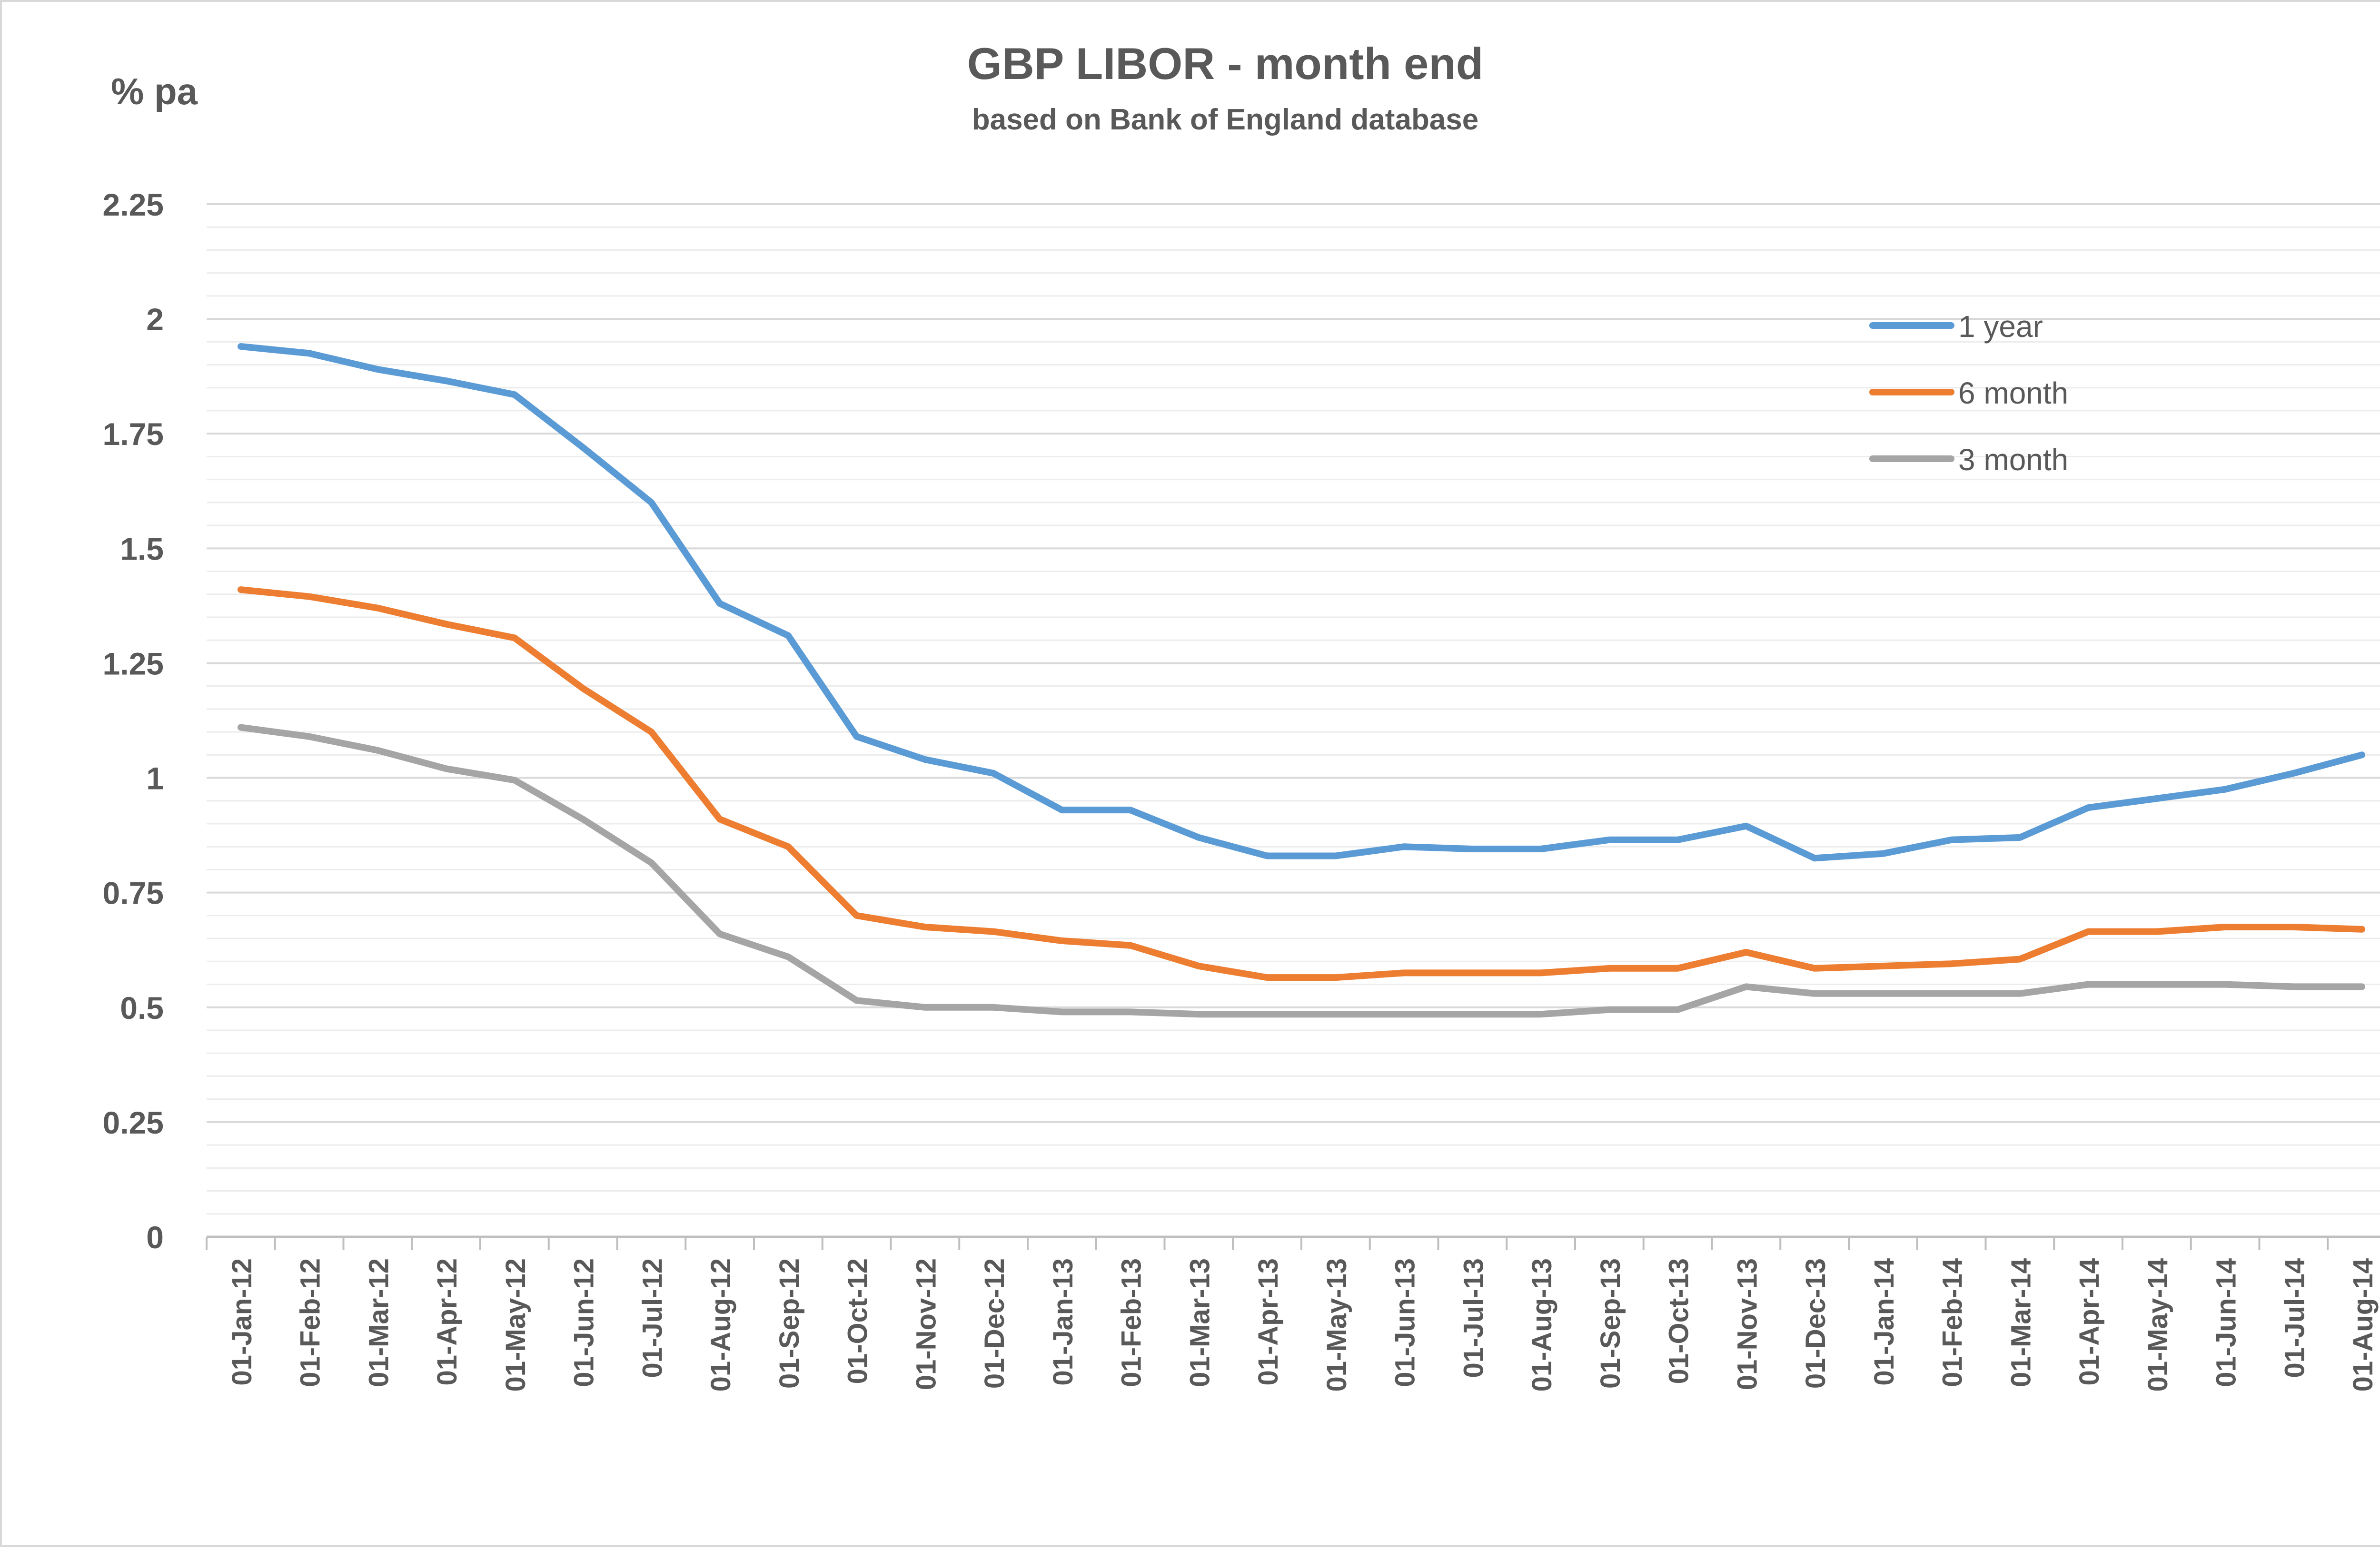 The width and height of the screenshot is (2380, 1549). I want to click on x-tick-label: 01-Jun-13, so click(1405, 1322).